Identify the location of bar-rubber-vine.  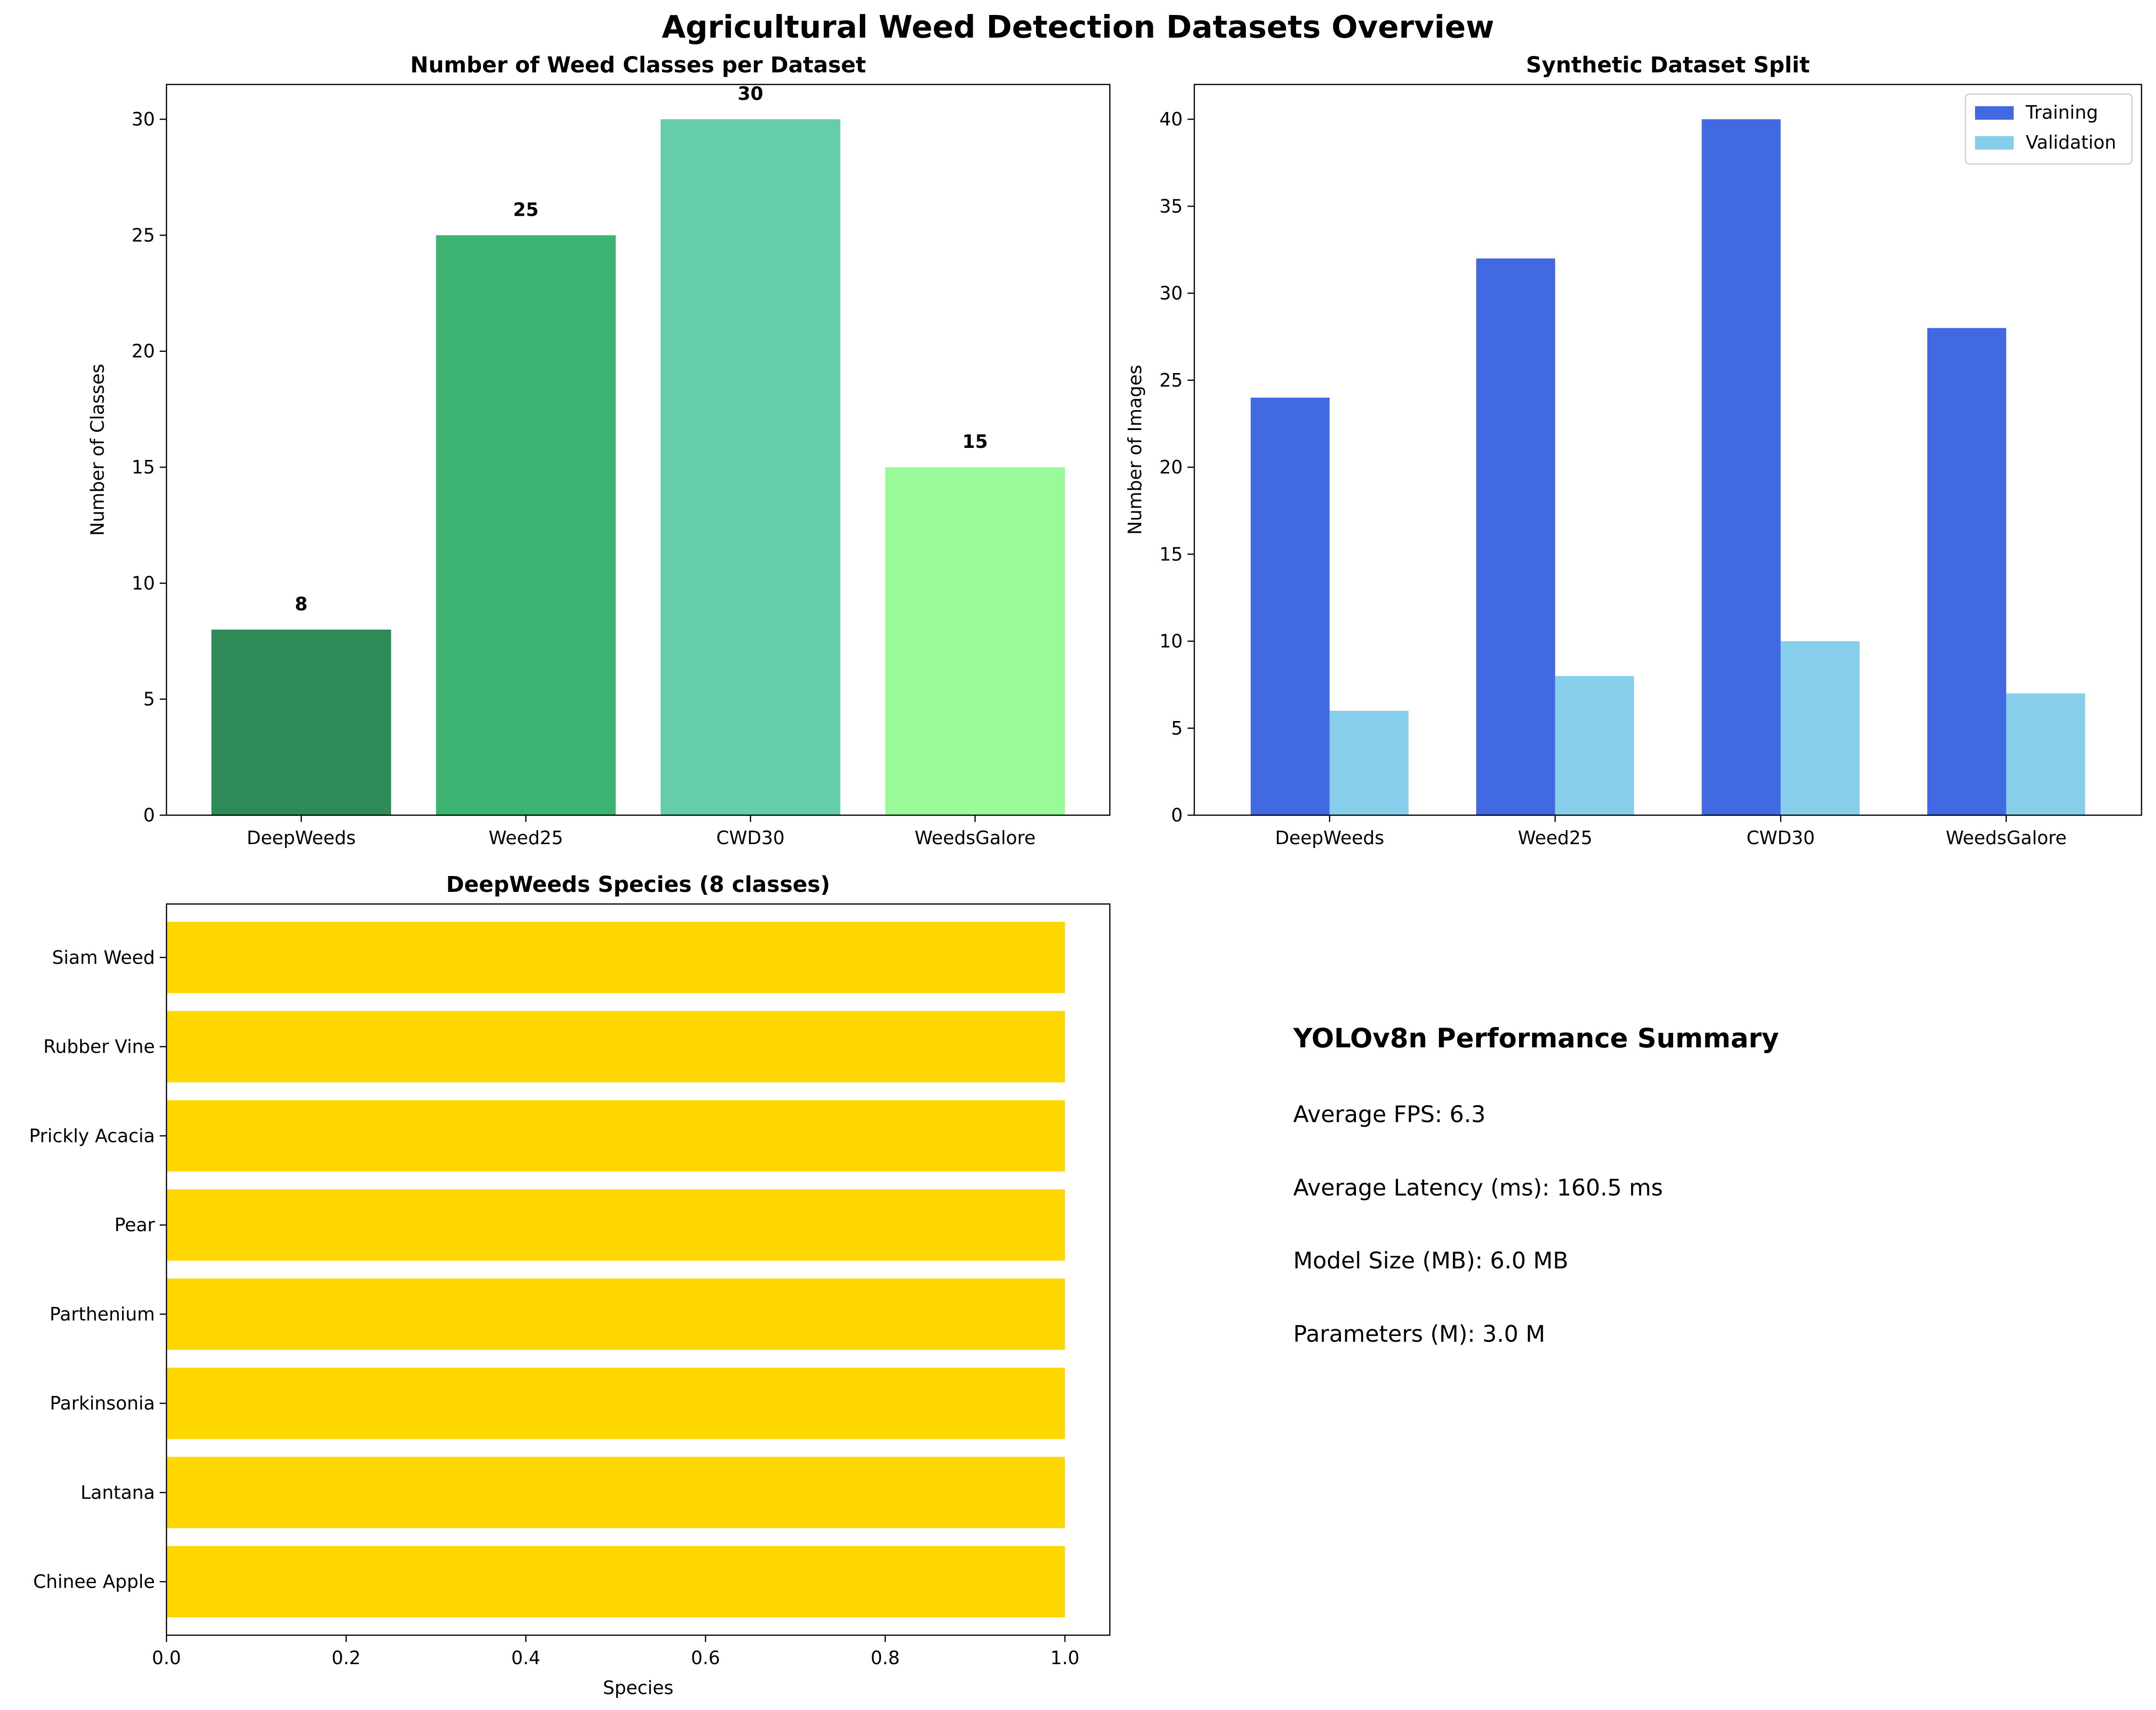
(615, 1047).